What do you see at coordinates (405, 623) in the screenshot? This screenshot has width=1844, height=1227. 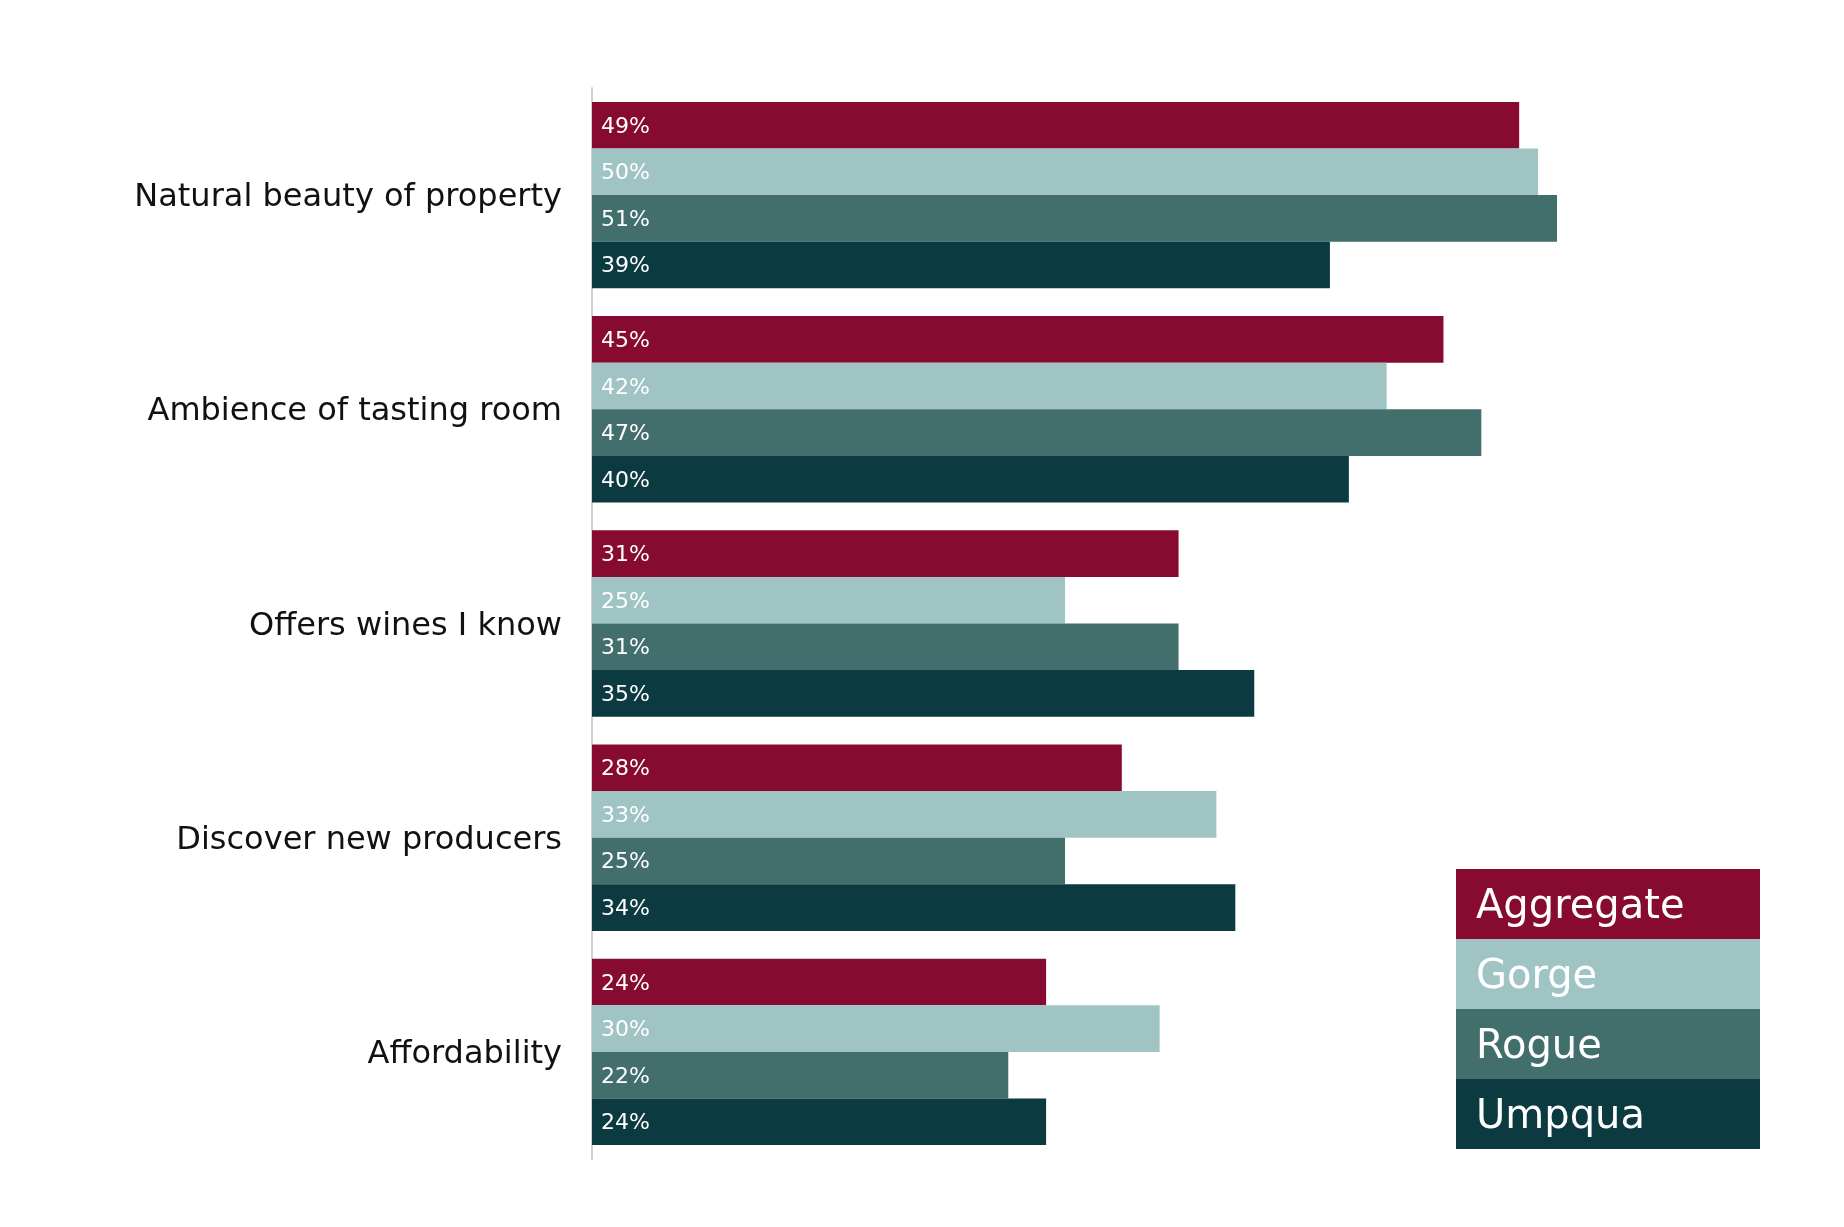 I see `y-tick-label: Offers wines I know` at bounding box center [405, 623].